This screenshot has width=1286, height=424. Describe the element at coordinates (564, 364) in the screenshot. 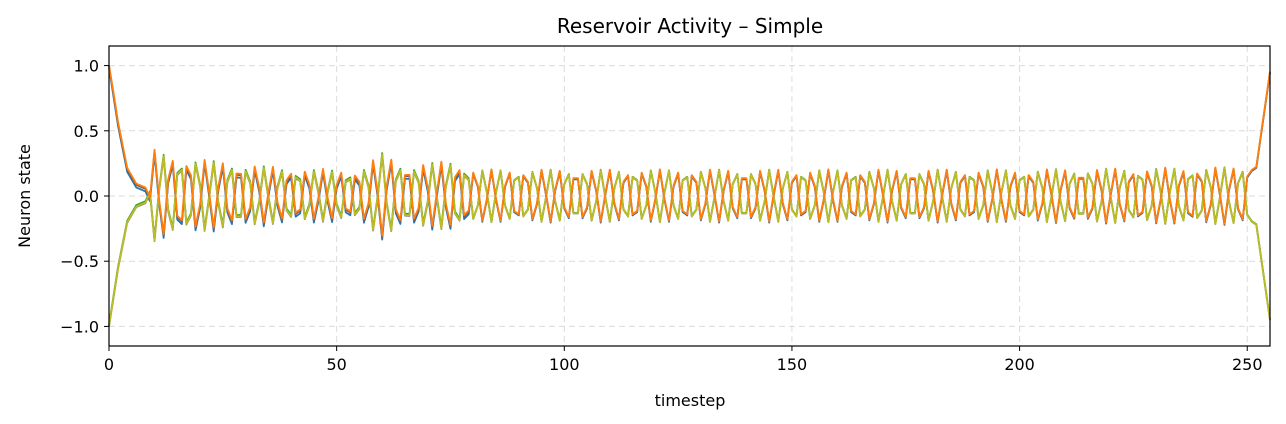

I see `x-tick-label: 100` at that location.